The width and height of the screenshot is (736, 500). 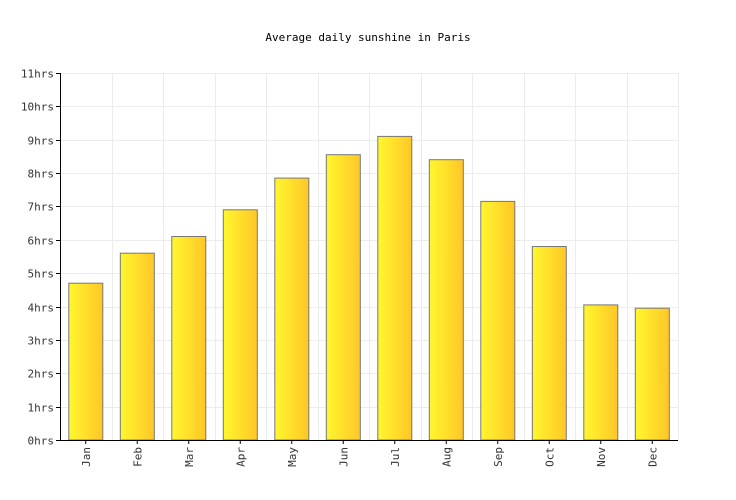 I want to click on x-tick-label: May, so click(x=292, y=457).